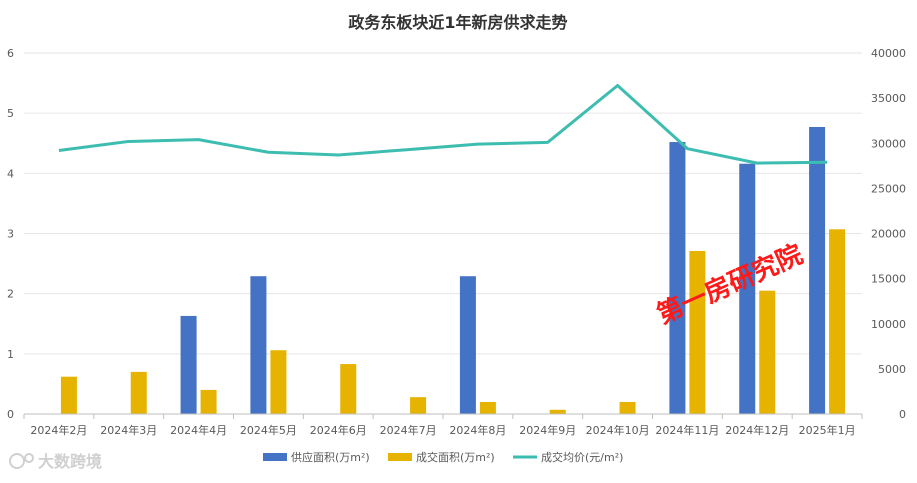  Describe the element at coordinates (888, 234) in the screenshot. I see `y-right-tick-label: 20000` at that location.